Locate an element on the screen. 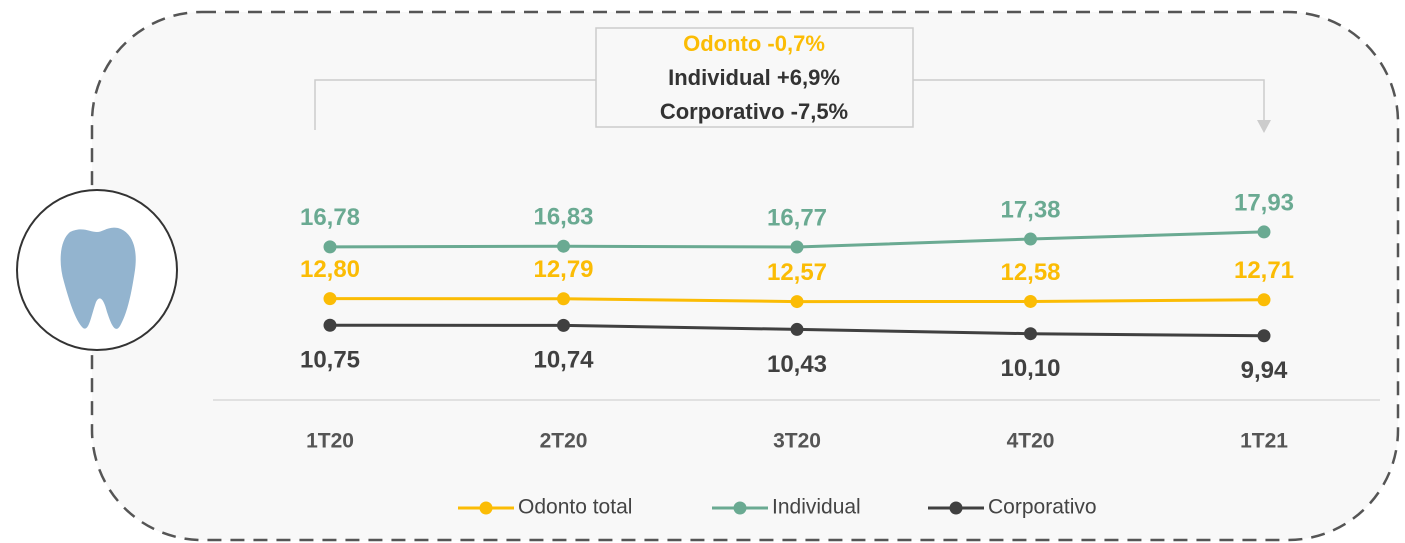  data-label: 12,58 is located at coordinates (1030, 272).